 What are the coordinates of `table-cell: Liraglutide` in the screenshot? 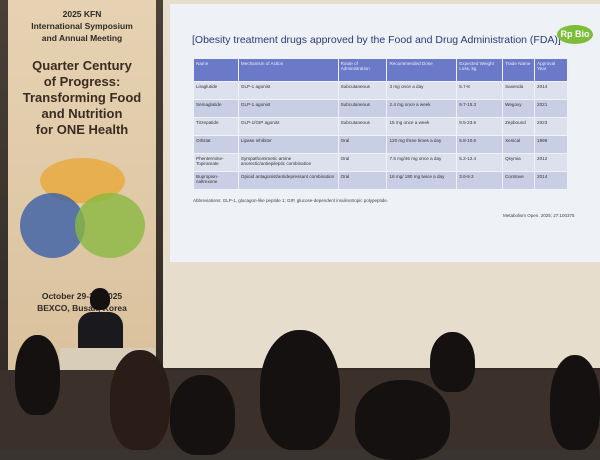 It's located at (216, 90).